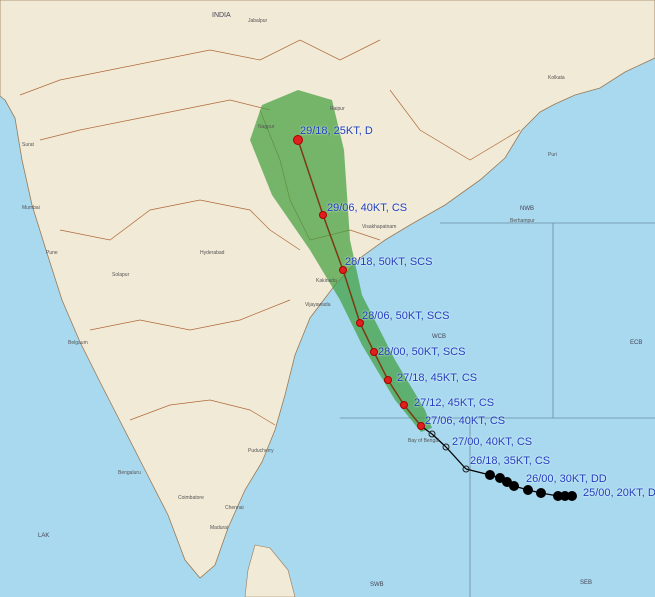  Describe the element at coordinates (377, 585) in the screenshot. I see `region-label-swb: SWB` at that location.